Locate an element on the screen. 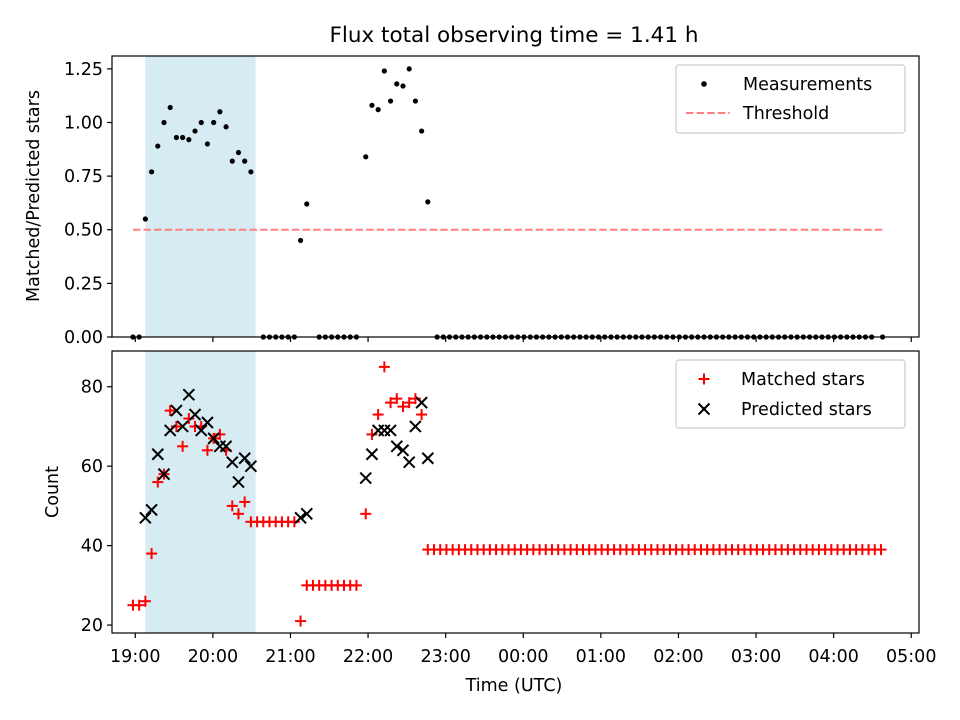 The height and width of the screenshot is (720, 960). top-y-tick-label: 1.25 is located at coordinates (83, 70).